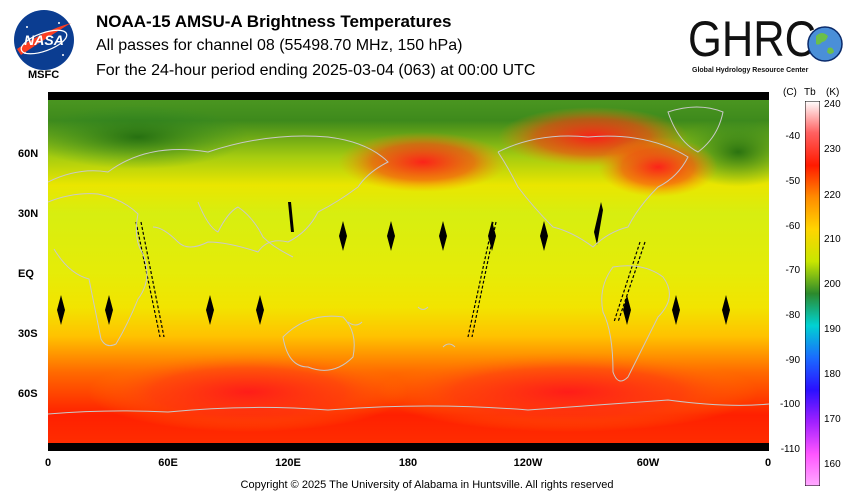 The height and width of the screenshot is (502, 854). What do you see at coordinates (832, 104) in the screenshot?
I see `kelvin-label: 240` at bounding box center [832, 104].